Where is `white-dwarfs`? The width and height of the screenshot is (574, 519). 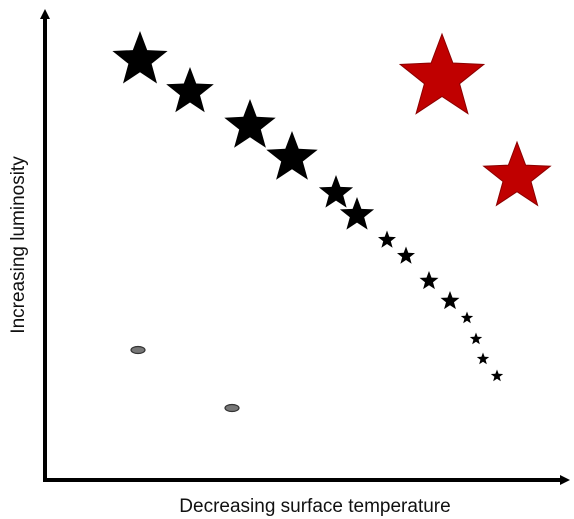 white-dwarfs is located at coordinates (185, 379).